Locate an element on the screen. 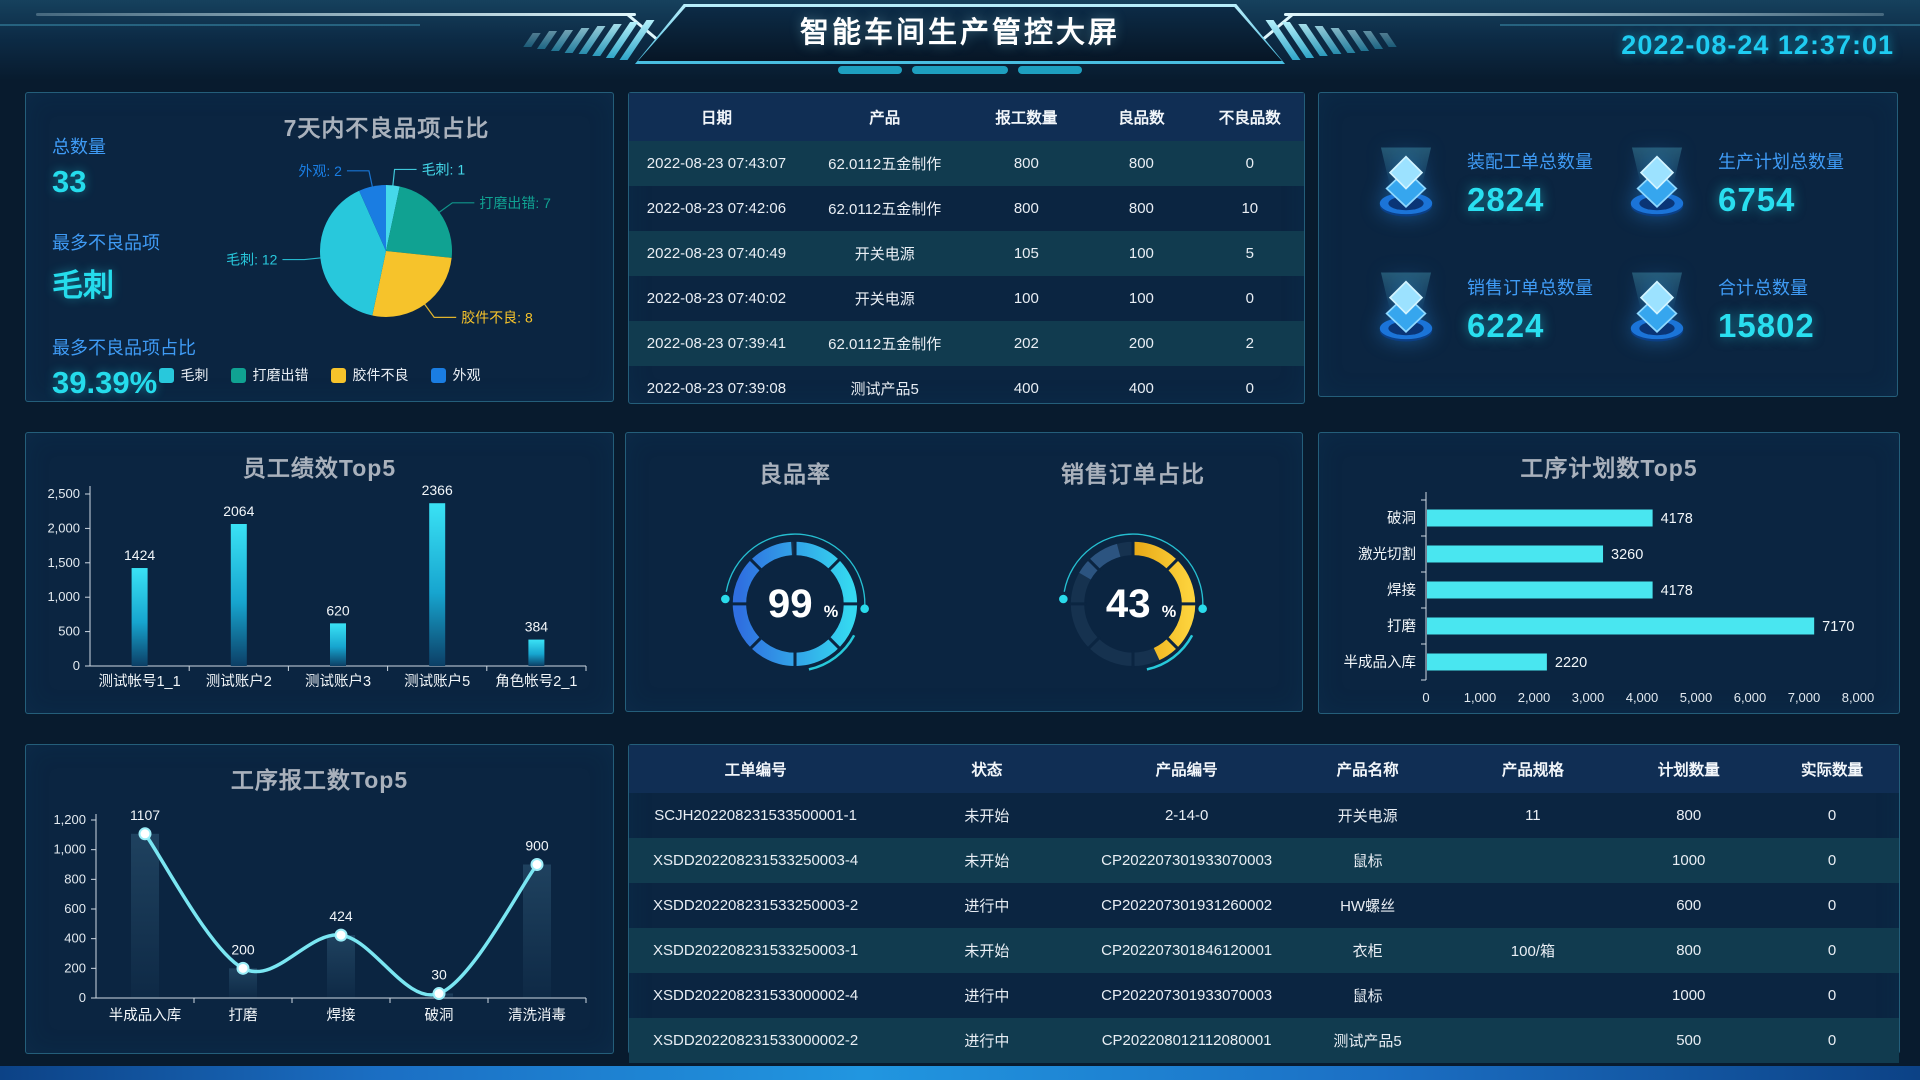  svg-text: 2,500 is located at coordinates (63, 493).